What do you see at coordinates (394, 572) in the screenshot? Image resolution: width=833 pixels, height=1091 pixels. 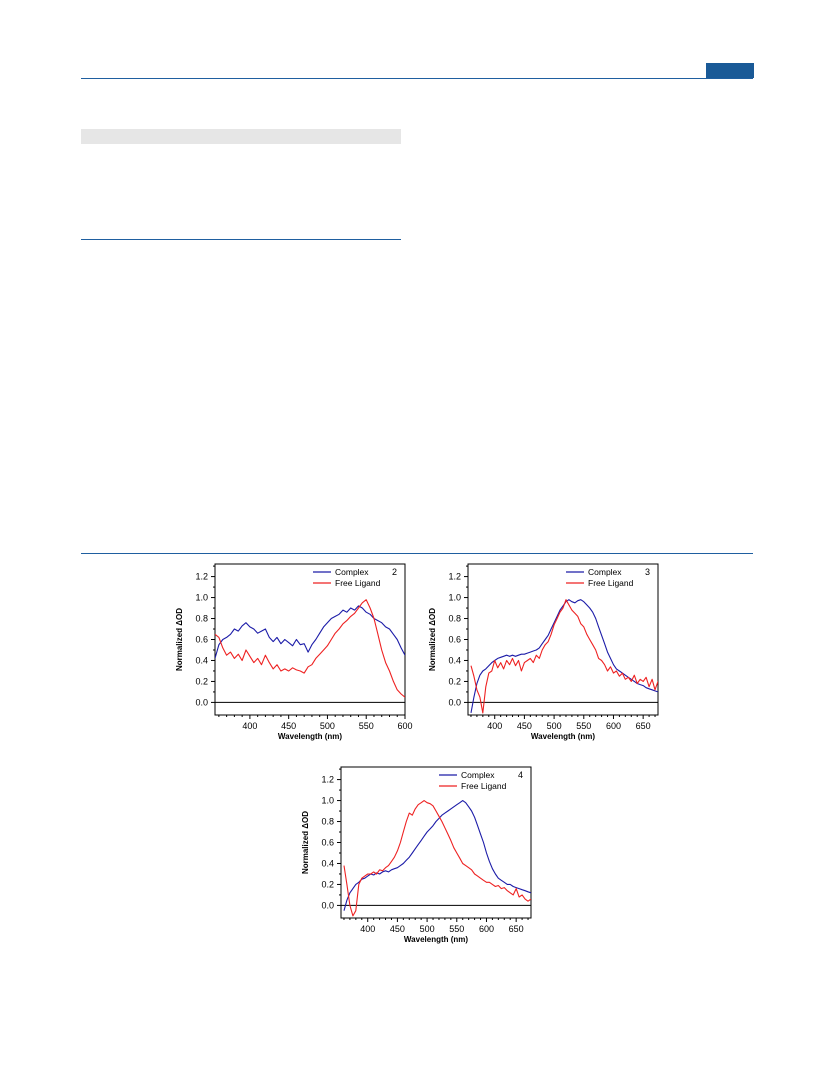 I see `panel-number: 2` at bounding box center [394, 572].